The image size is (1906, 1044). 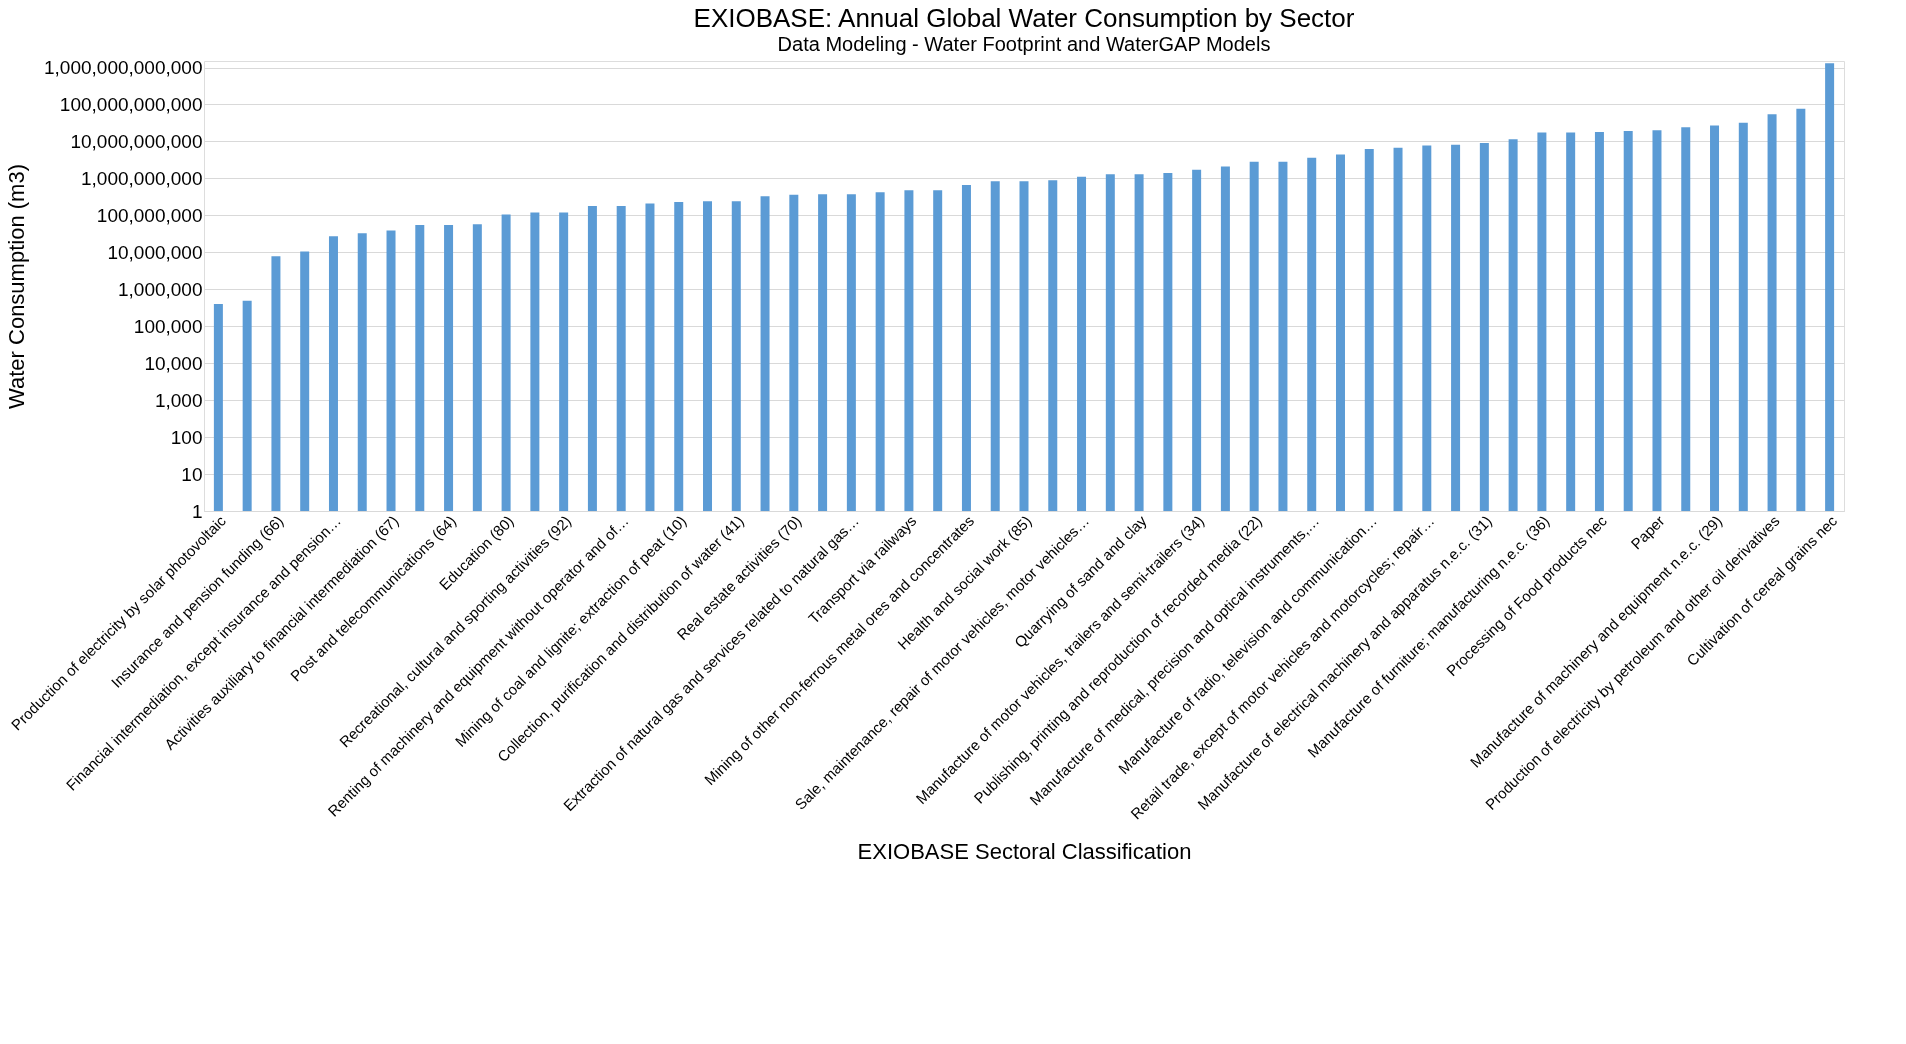 What do you see at coordinates (1024, 43) in the screenshot?
I see `chart-subtitle: Data Modeling - Water Footprint and WaterGAP Models` at bounding box center [1024, 43].